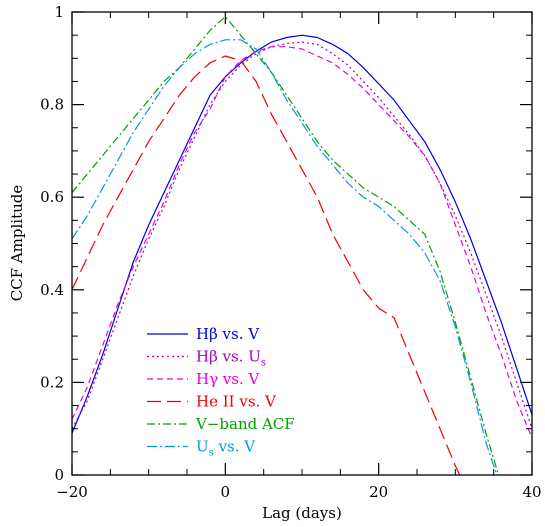 This screenshot has height=527, width=545. What do you see at coordinates (245, 424) in the screenshot?
I see `legend-label-5: V−band ACF` at bounding box center [245, 424].